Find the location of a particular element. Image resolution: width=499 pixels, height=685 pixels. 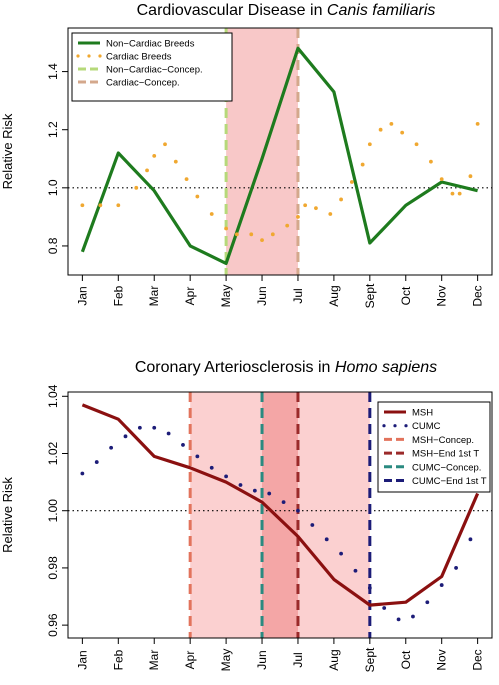

chart-title-species: Homo sapiens is located at coordinates (386, 367).